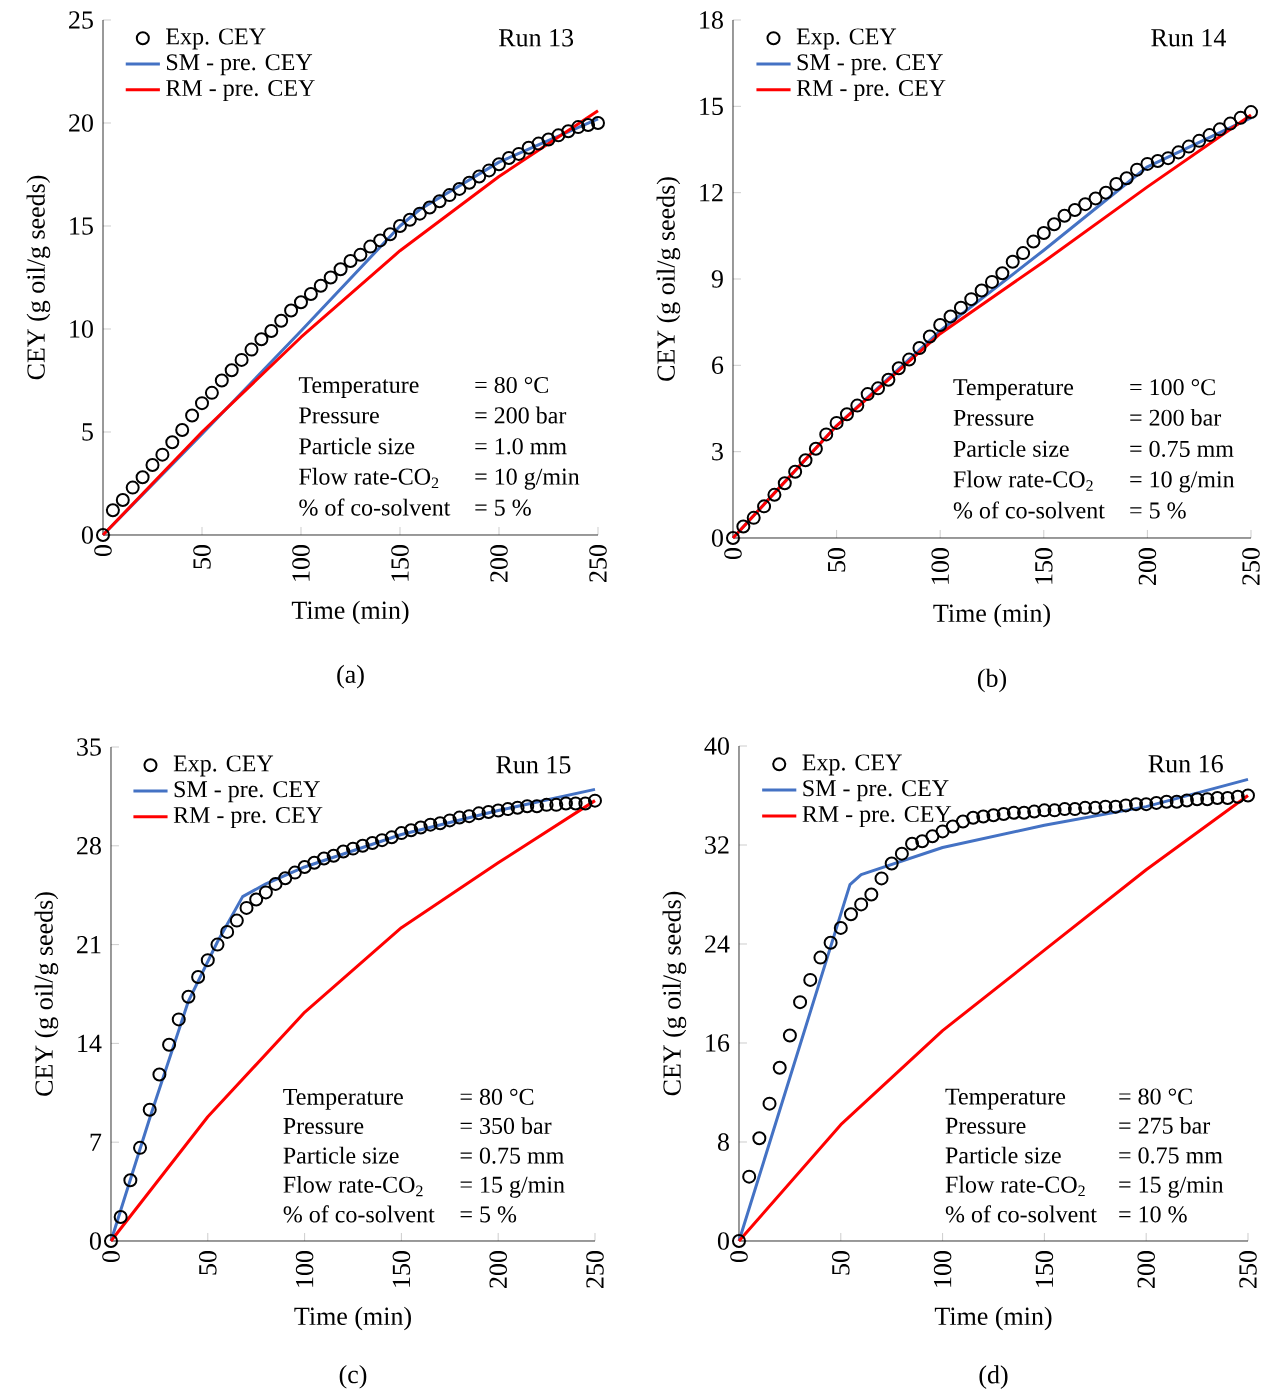 This screenshot has height=1399, width=1281. I want to click on annotation: = 275 bar, so click(1165, 1125).